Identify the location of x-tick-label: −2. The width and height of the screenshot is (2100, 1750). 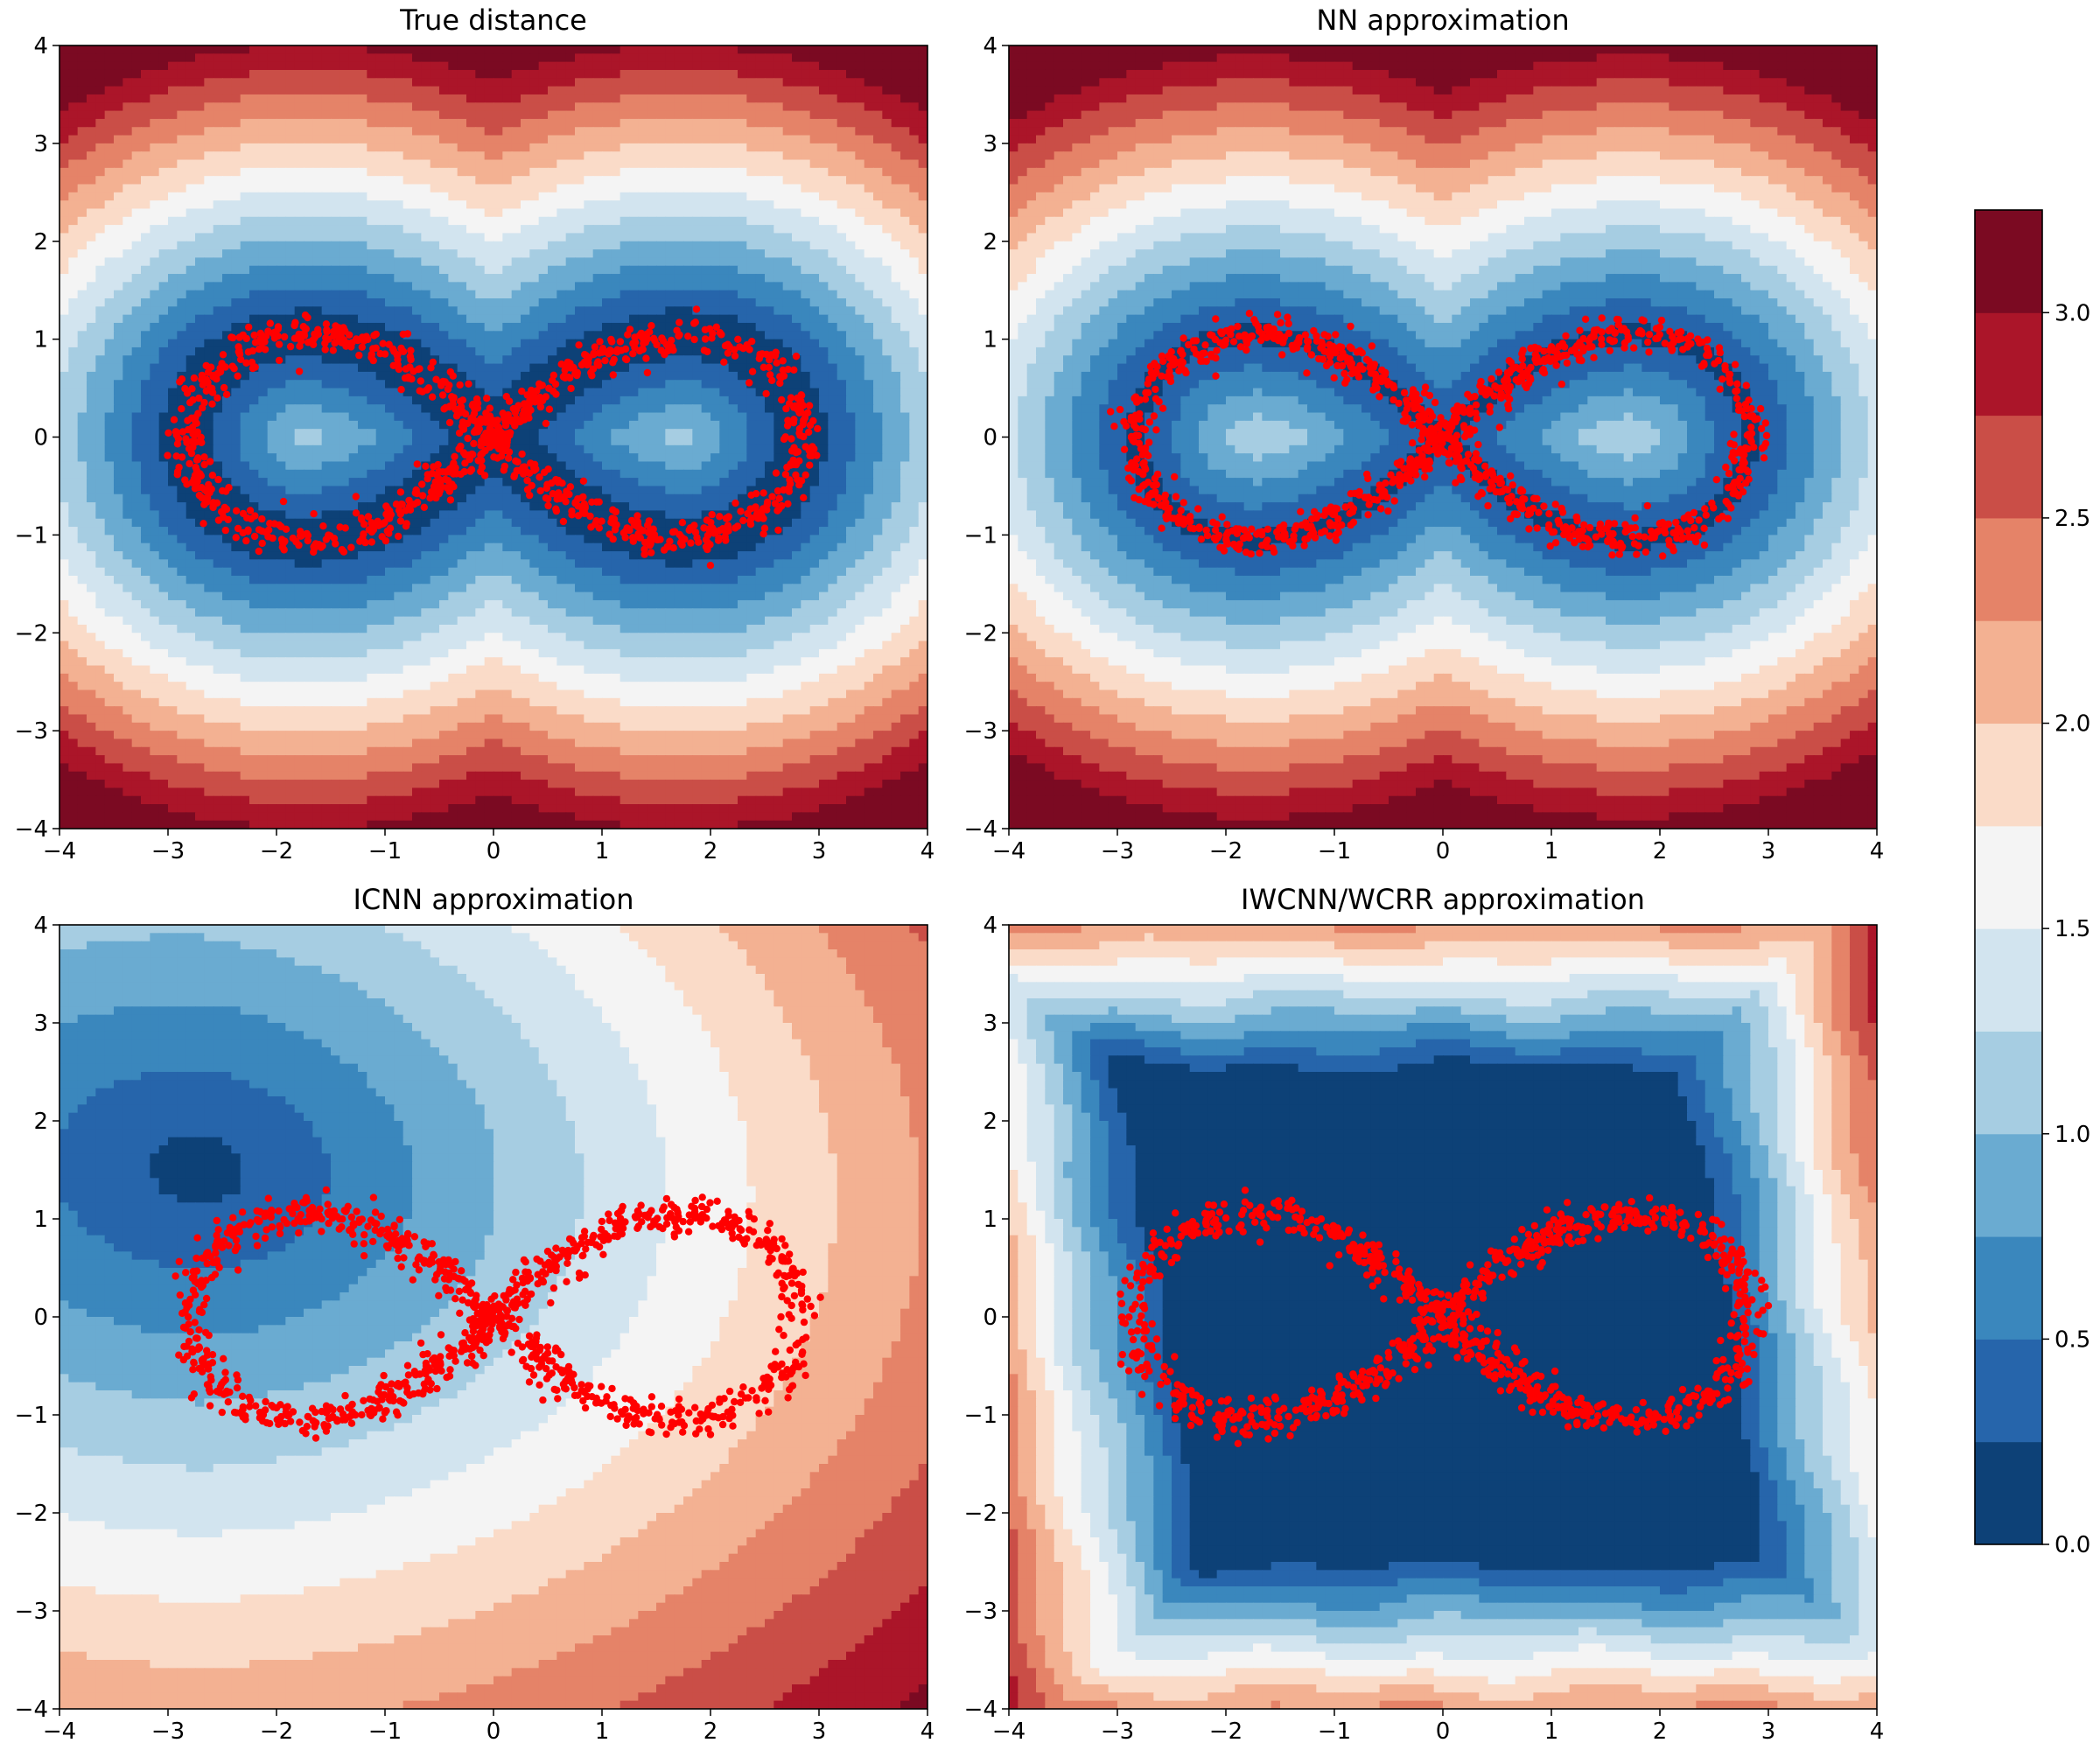
(276, 851).